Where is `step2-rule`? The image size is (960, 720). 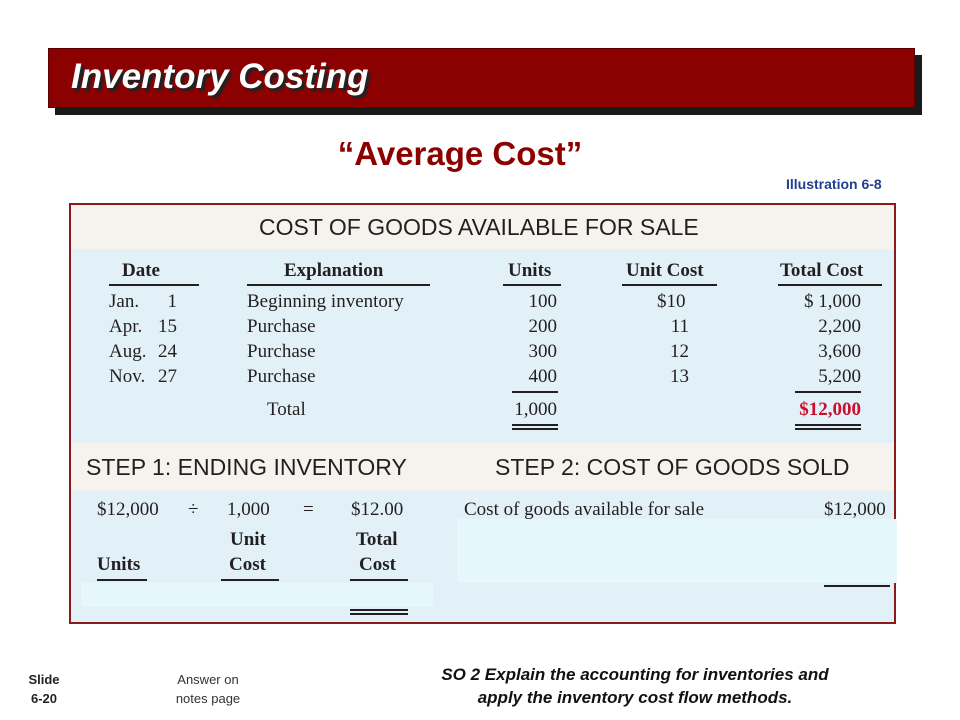
step2-rule is located at coordinates (857, 586).